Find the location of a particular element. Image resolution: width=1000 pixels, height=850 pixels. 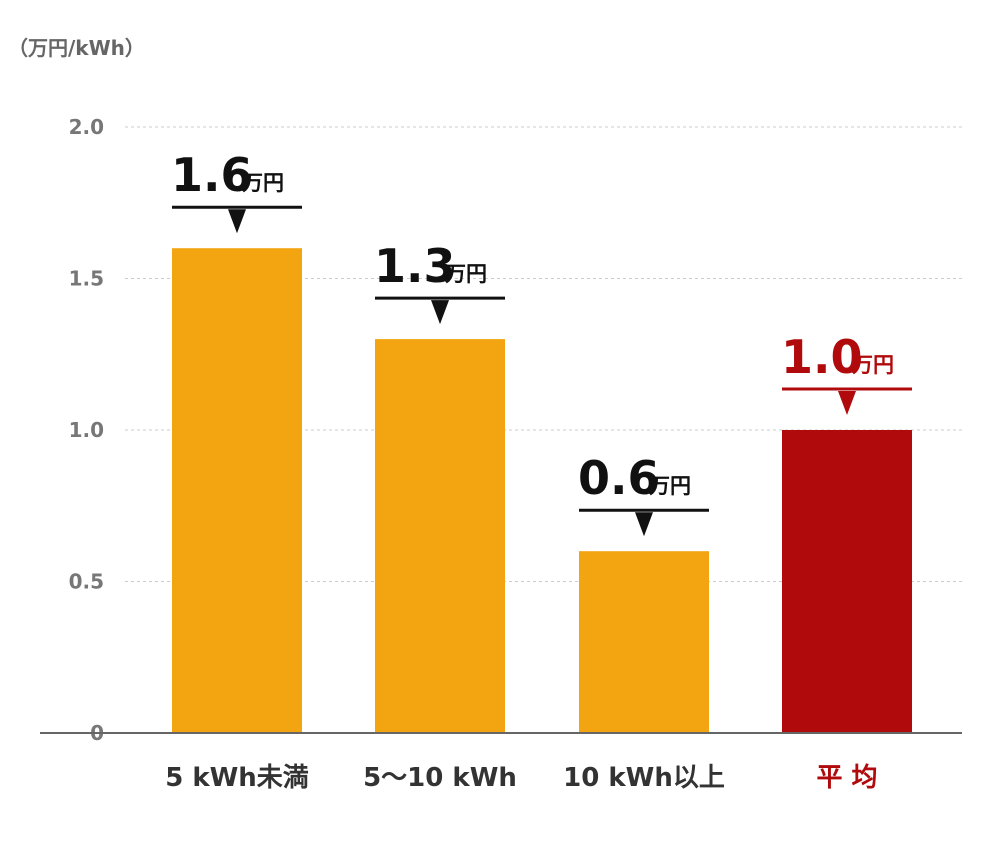

y-tick-label: 2.0 is located at coordinates (86, 127).